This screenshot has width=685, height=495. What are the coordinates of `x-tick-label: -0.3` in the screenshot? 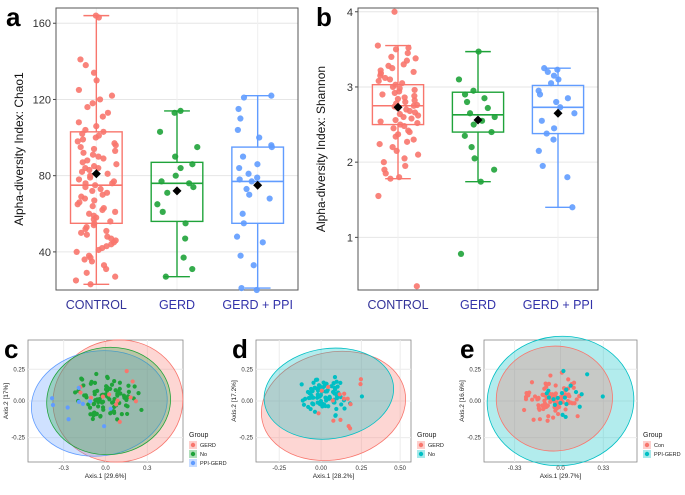 It's located at (63, 469).